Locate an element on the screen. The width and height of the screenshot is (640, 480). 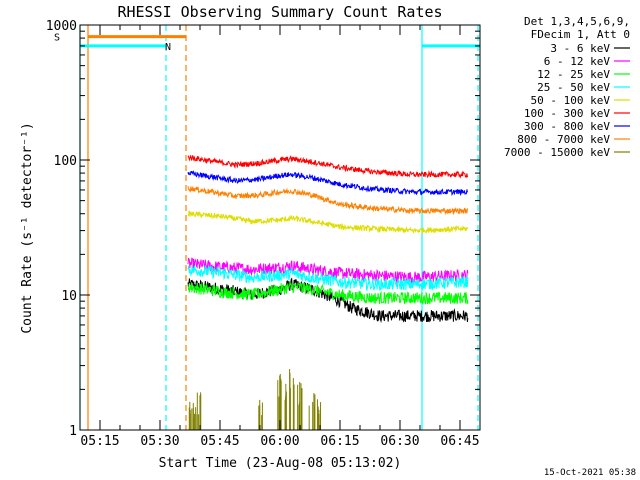
x-tick-label: 06:45 is located at coordinates (459, 441).